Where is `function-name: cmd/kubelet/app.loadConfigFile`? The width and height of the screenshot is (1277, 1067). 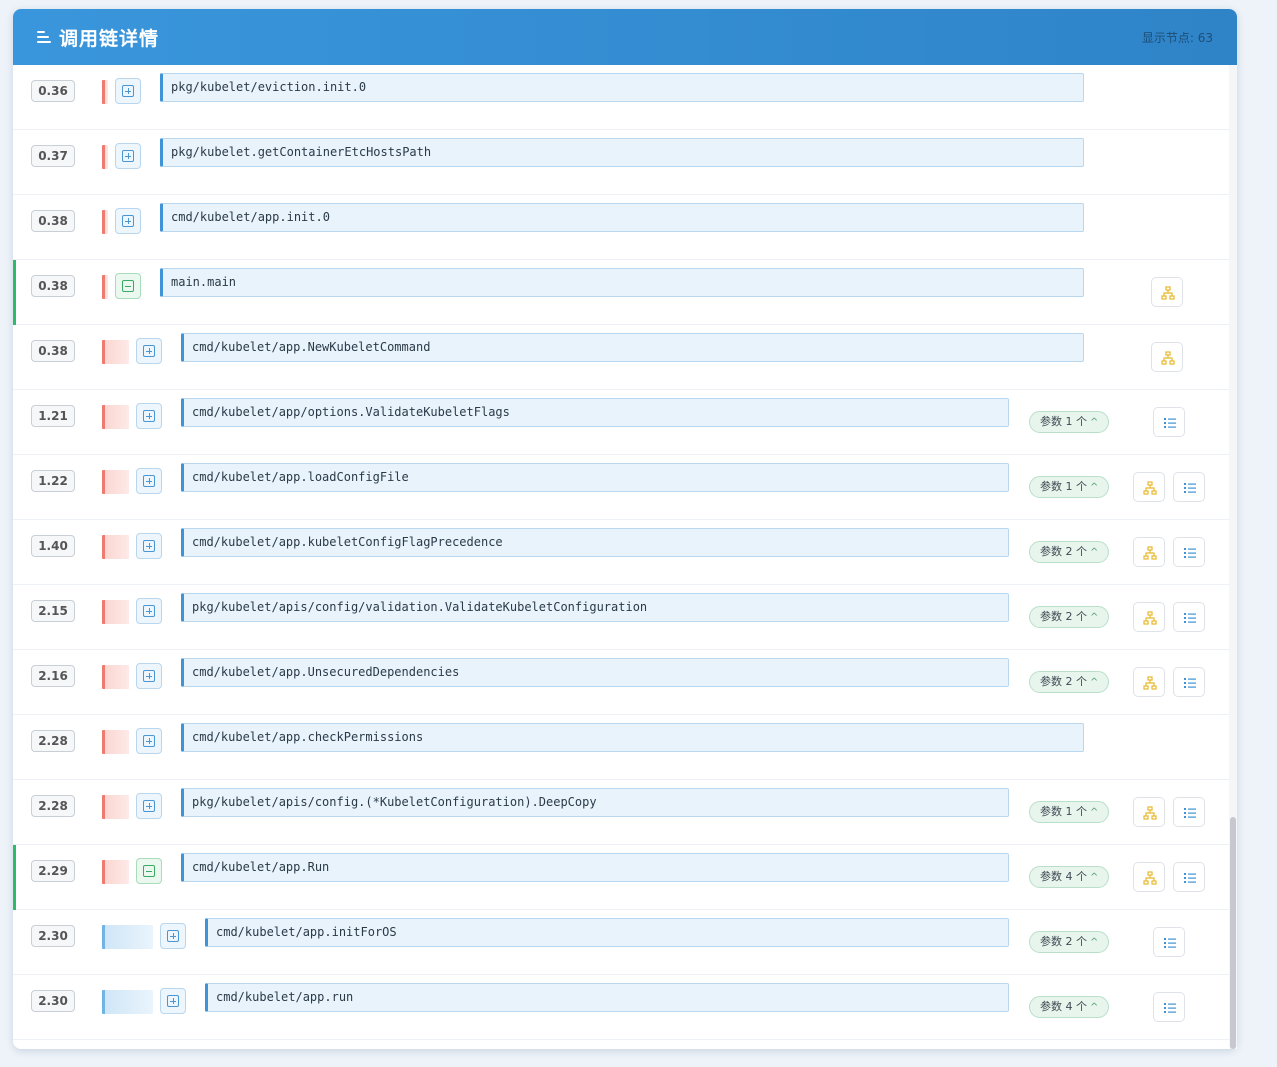 function-name: cmd/kubelet/app.loadConfigFile is located at coordinates (595, 477).